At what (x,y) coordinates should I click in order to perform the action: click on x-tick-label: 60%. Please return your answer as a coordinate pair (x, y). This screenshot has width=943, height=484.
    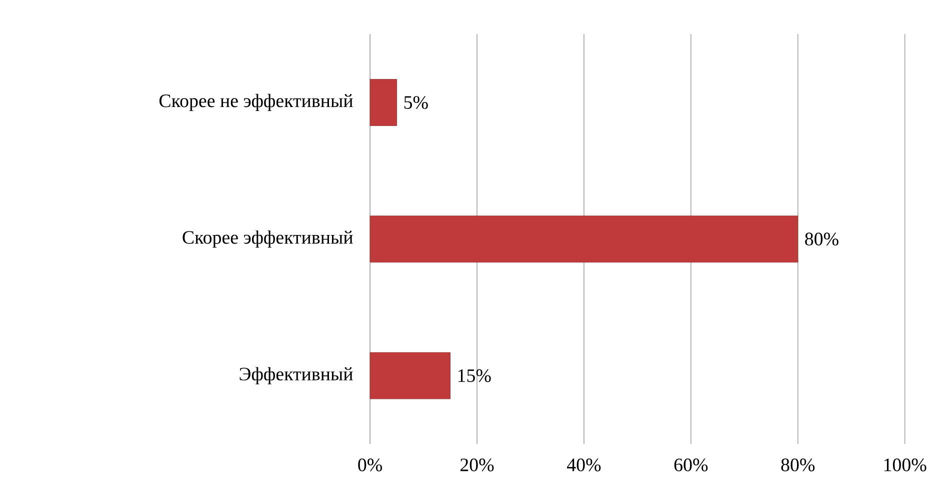
    Looking at the image, I should click on (691, 465).